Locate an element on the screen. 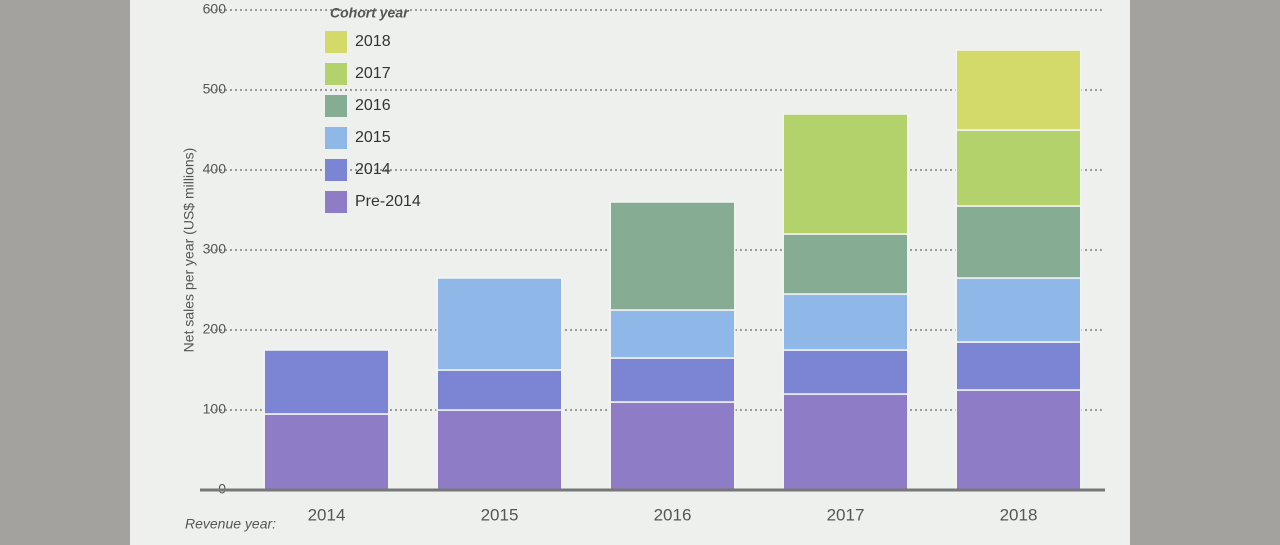 The width and height of the screenshot is (1280, 545). x-axis-label: Revenue year: is located at coordinates (230, 524).